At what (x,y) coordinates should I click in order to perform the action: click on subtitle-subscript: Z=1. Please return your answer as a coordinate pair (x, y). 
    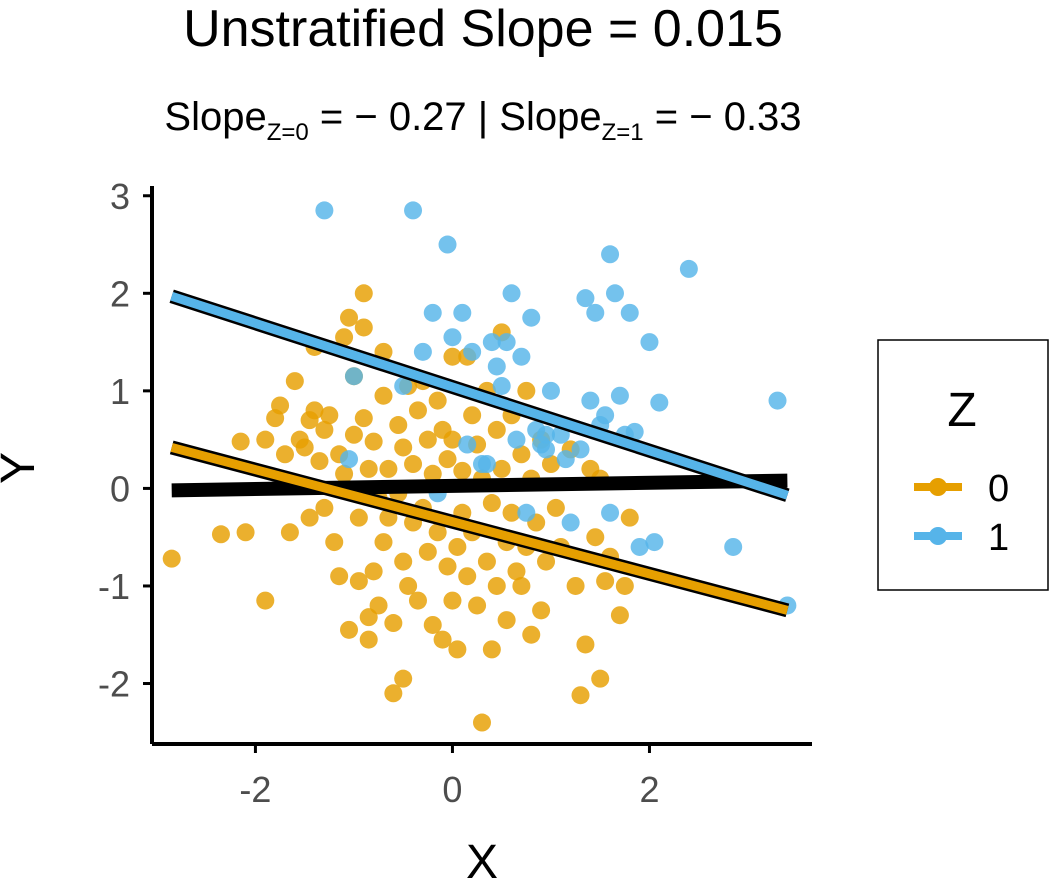
    Looking at the image, I should click on (623, 132).